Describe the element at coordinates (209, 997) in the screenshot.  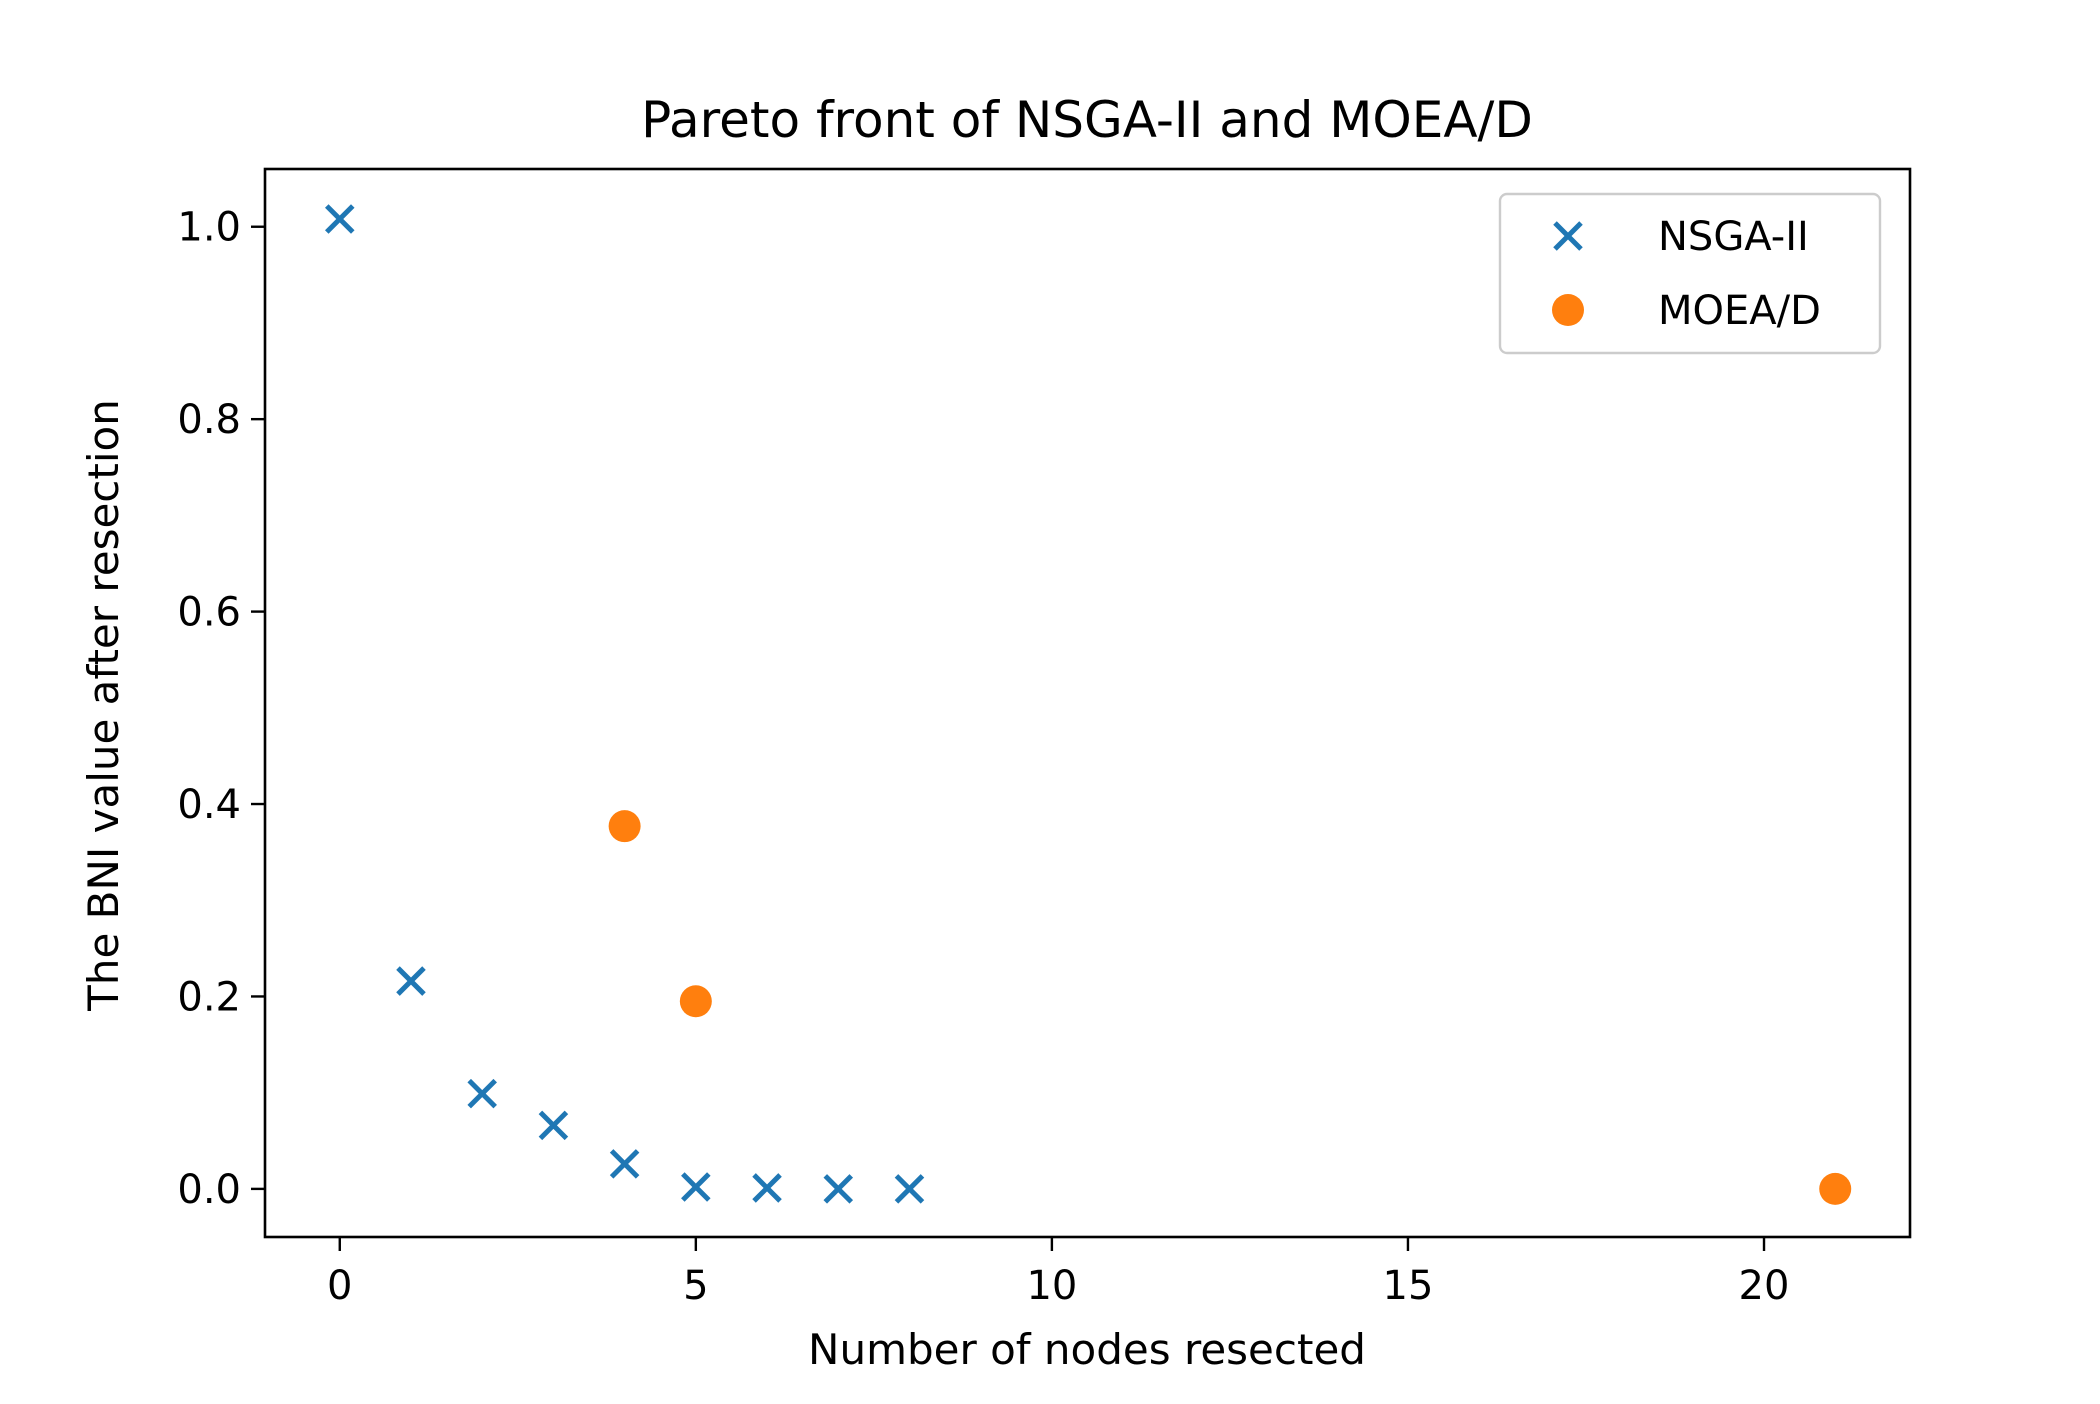
I see `y-tick-label: 0.2` at that location.